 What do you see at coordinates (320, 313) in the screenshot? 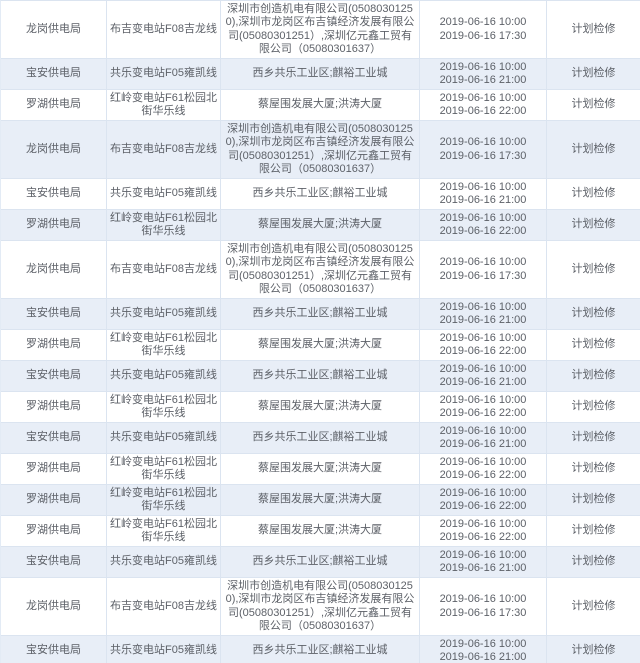
I see `customers-label: 西乡共乐工业区;麒裕工业城` at bounding box center [320, 313].